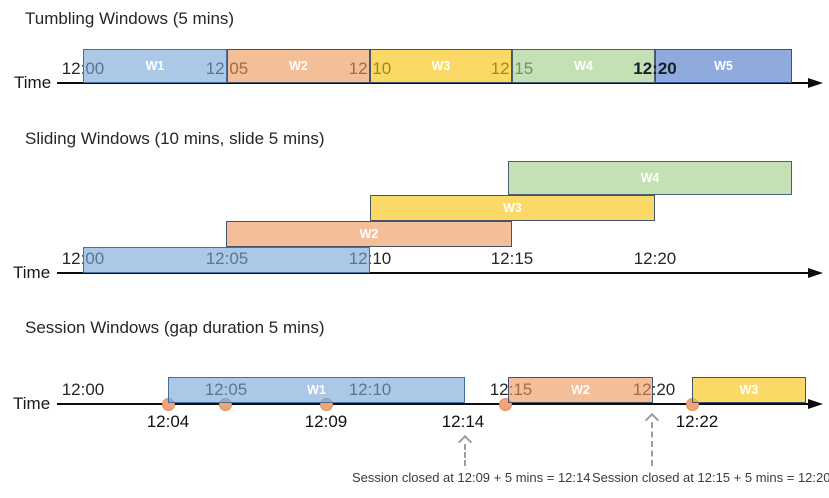 The image size is (829, 498). I want to click on session-close-annotation: Session closed at 12:15 + 5 mins = 12:20, so click(710, 477).